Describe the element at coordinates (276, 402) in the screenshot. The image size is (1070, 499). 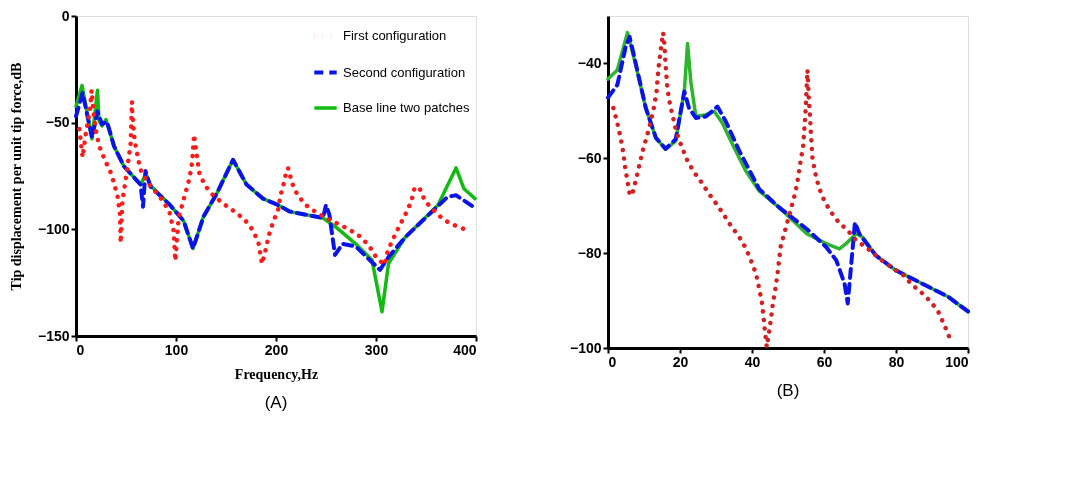
I see `text: (A)` at that location.